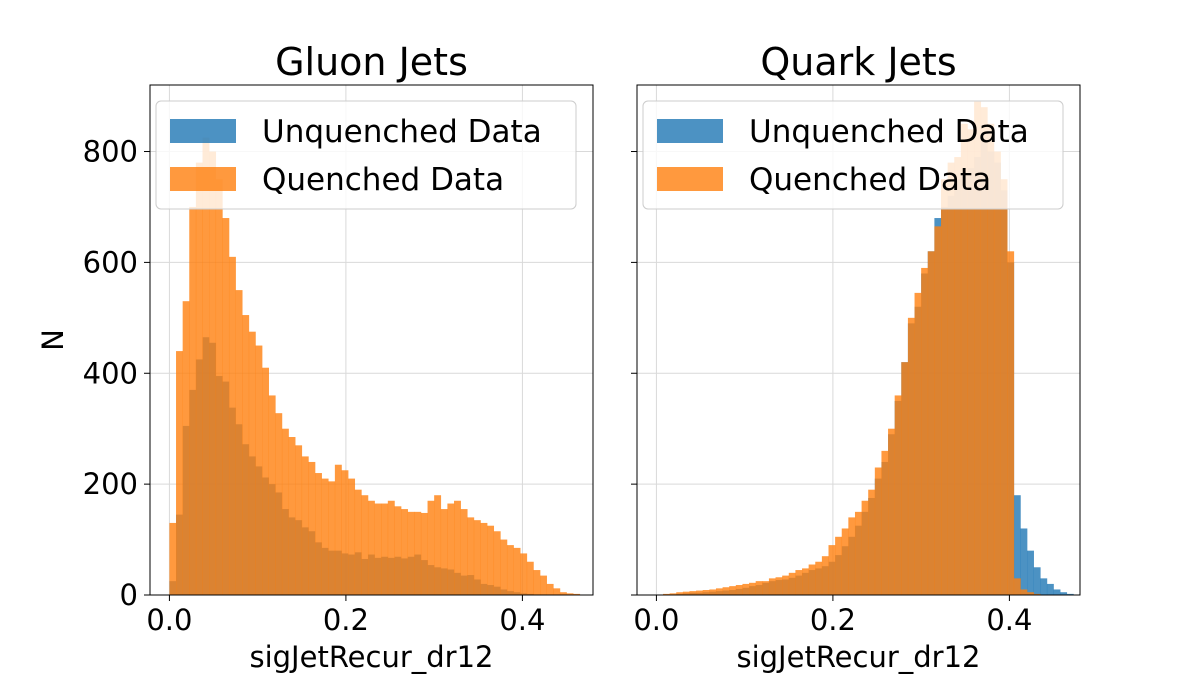 The height and width of the screenshot is (700, 1200). I want to click on quark-panel-title: Quark Jets, so click(858, 62).